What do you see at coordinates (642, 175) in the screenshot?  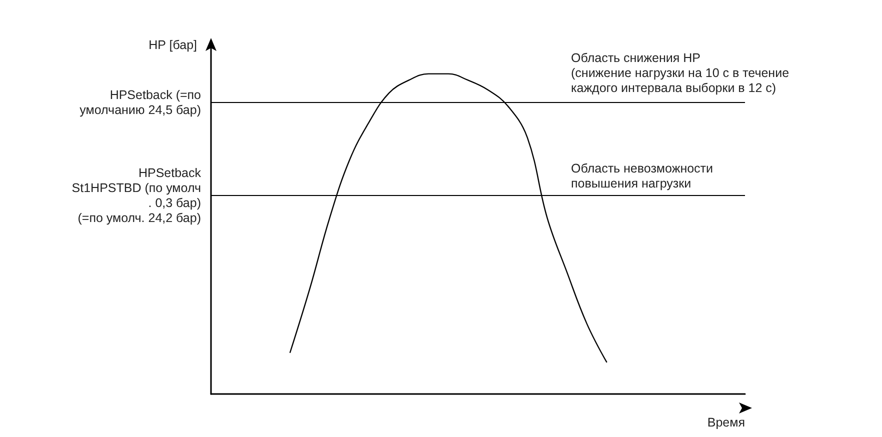 I see `annotation: Область невозможности повышения нагрузки` at bounding box center [642, 175].